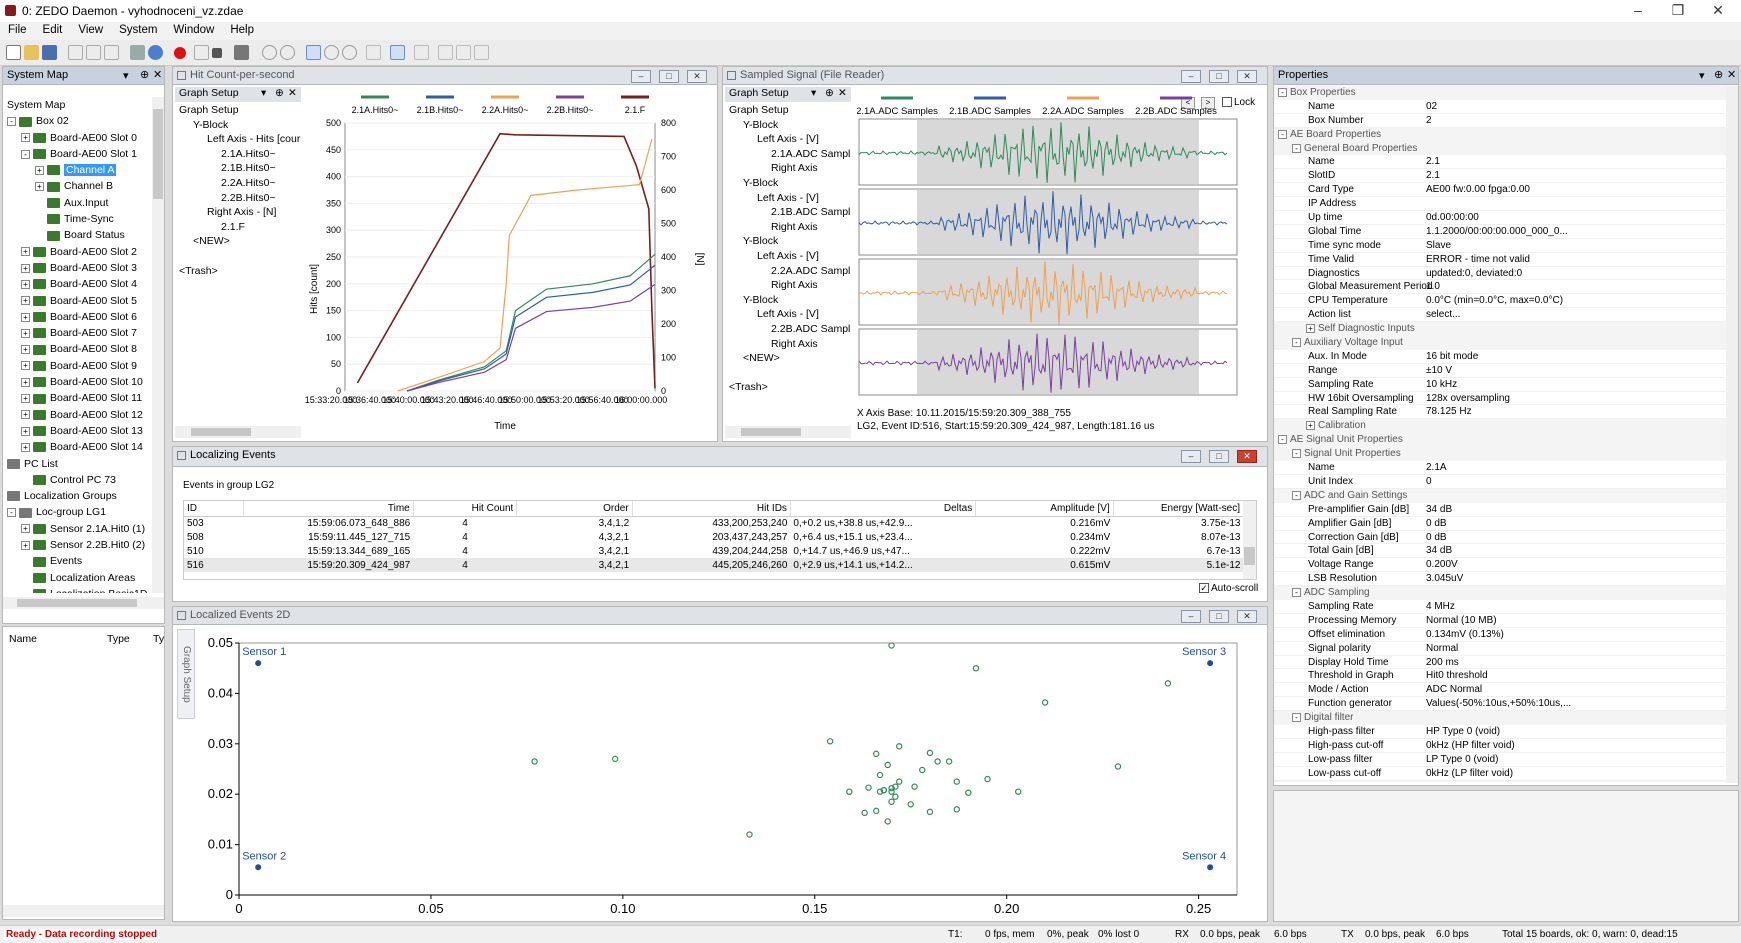 The image size is (1741, 943). What do you see at coordinates (79, 480) in the screenshot?
I see `tree-item: Control PC 73` at bounding box center [79, 480].